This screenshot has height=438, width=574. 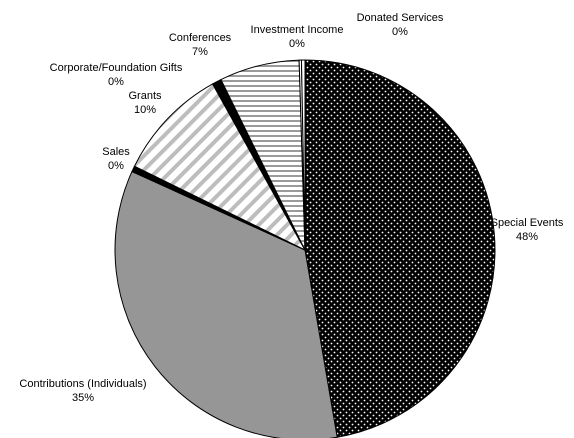 What do you see at coordinates (303, 155) in the screenshot?
I see `slice-donated-services` at bounding box center [303, 155].